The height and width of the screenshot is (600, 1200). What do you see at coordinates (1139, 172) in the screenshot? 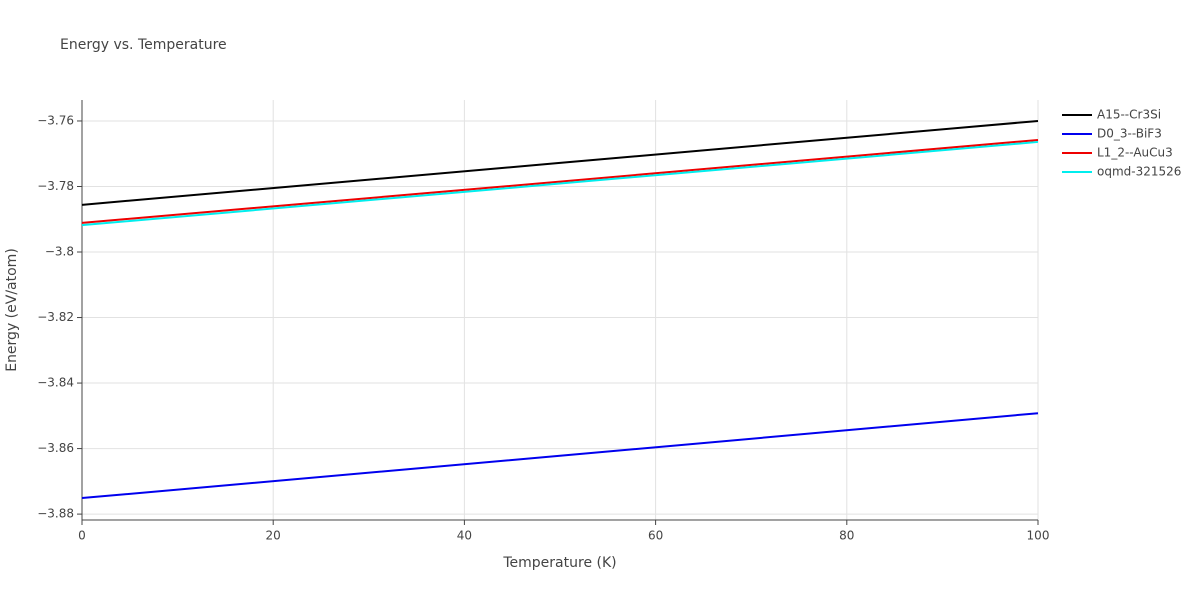
I see `legend-label: oqmd-321526` at bounding box center [1139, 172].